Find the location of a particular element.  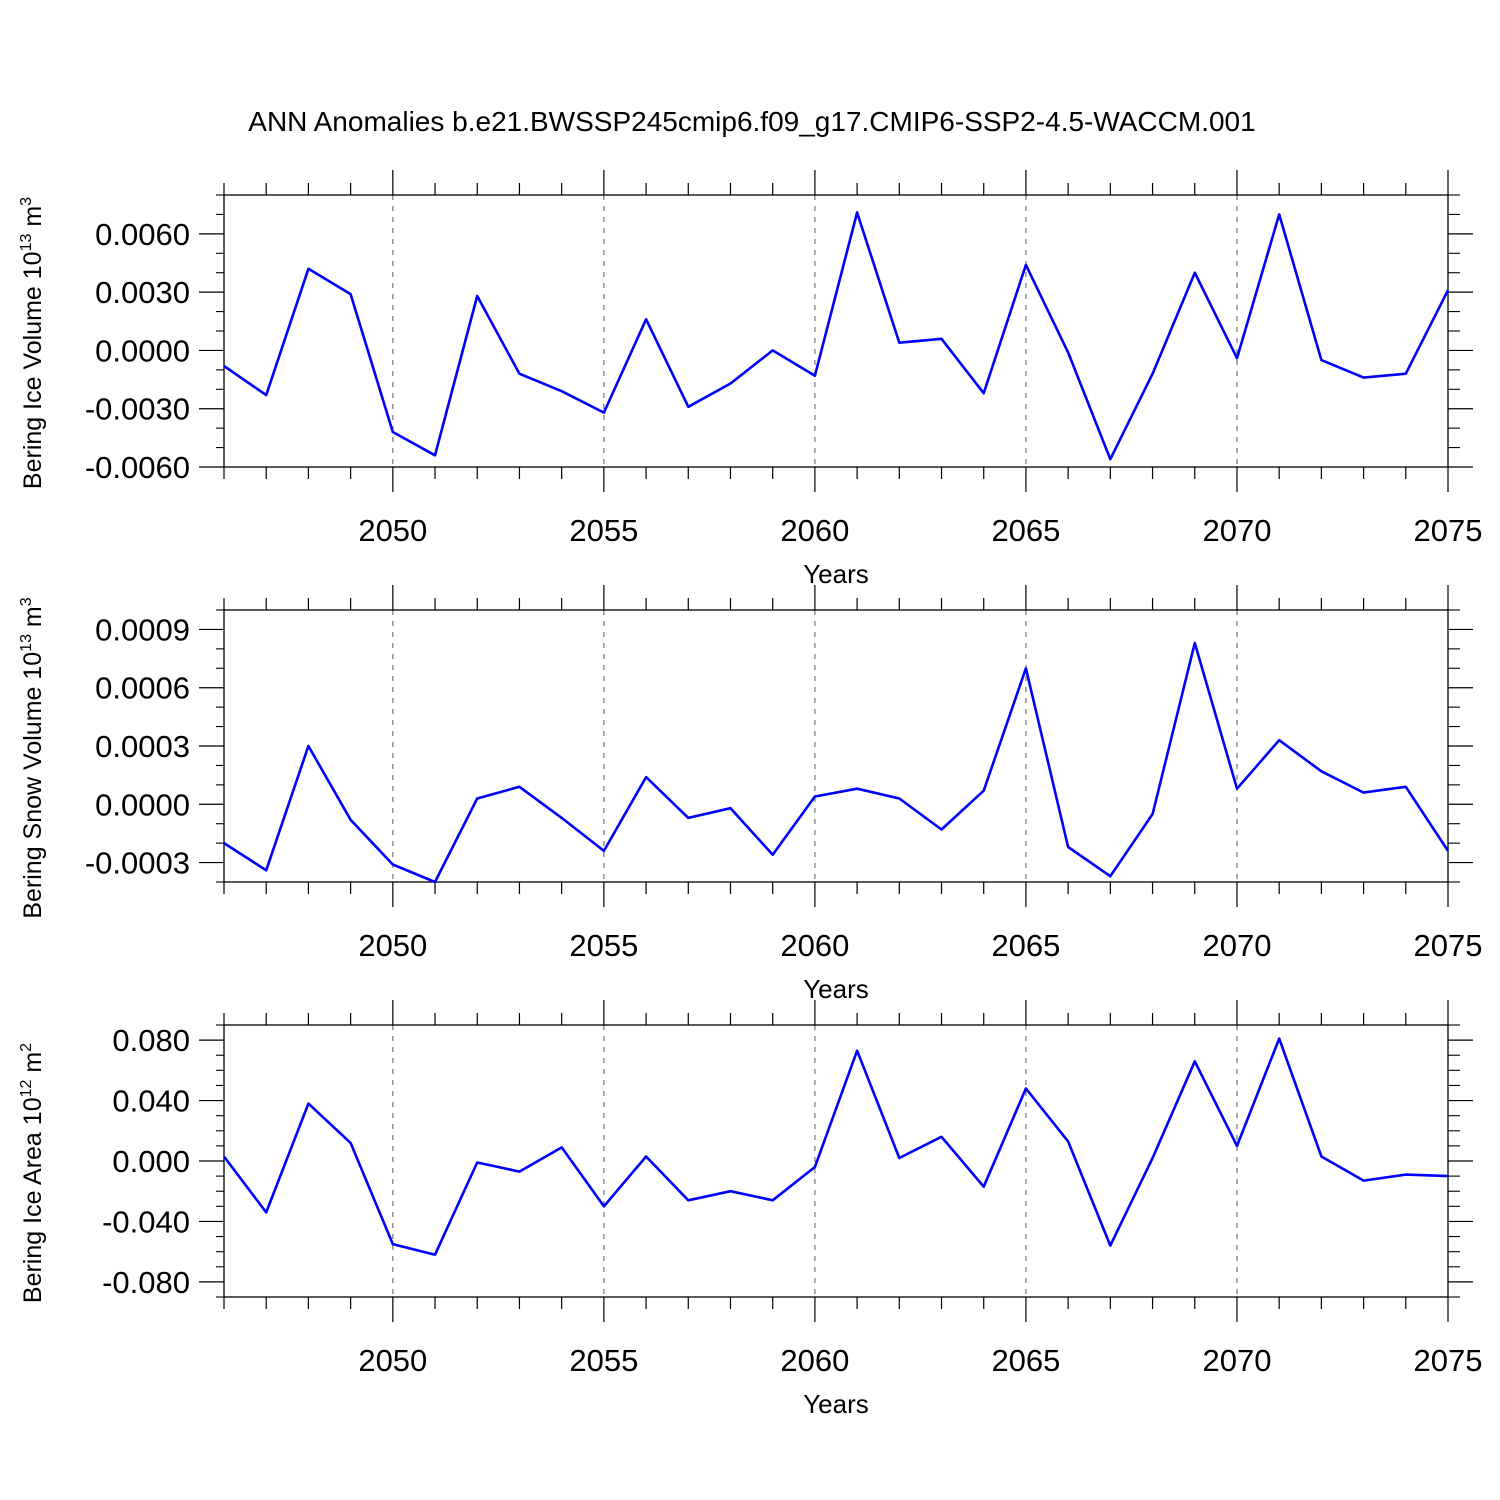

y-axis-label: Bering Ice Volume 1013 m3 is located at coordinates (32, 343).